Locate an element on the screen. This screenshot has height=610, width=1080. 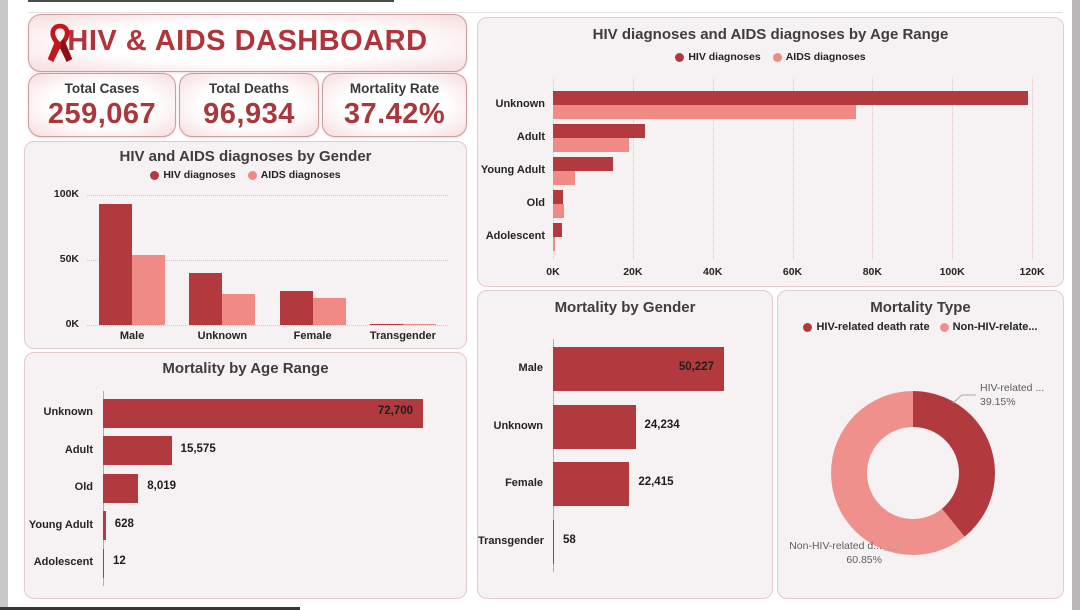
mortality-type-donut is located at coordinates (913, 473).